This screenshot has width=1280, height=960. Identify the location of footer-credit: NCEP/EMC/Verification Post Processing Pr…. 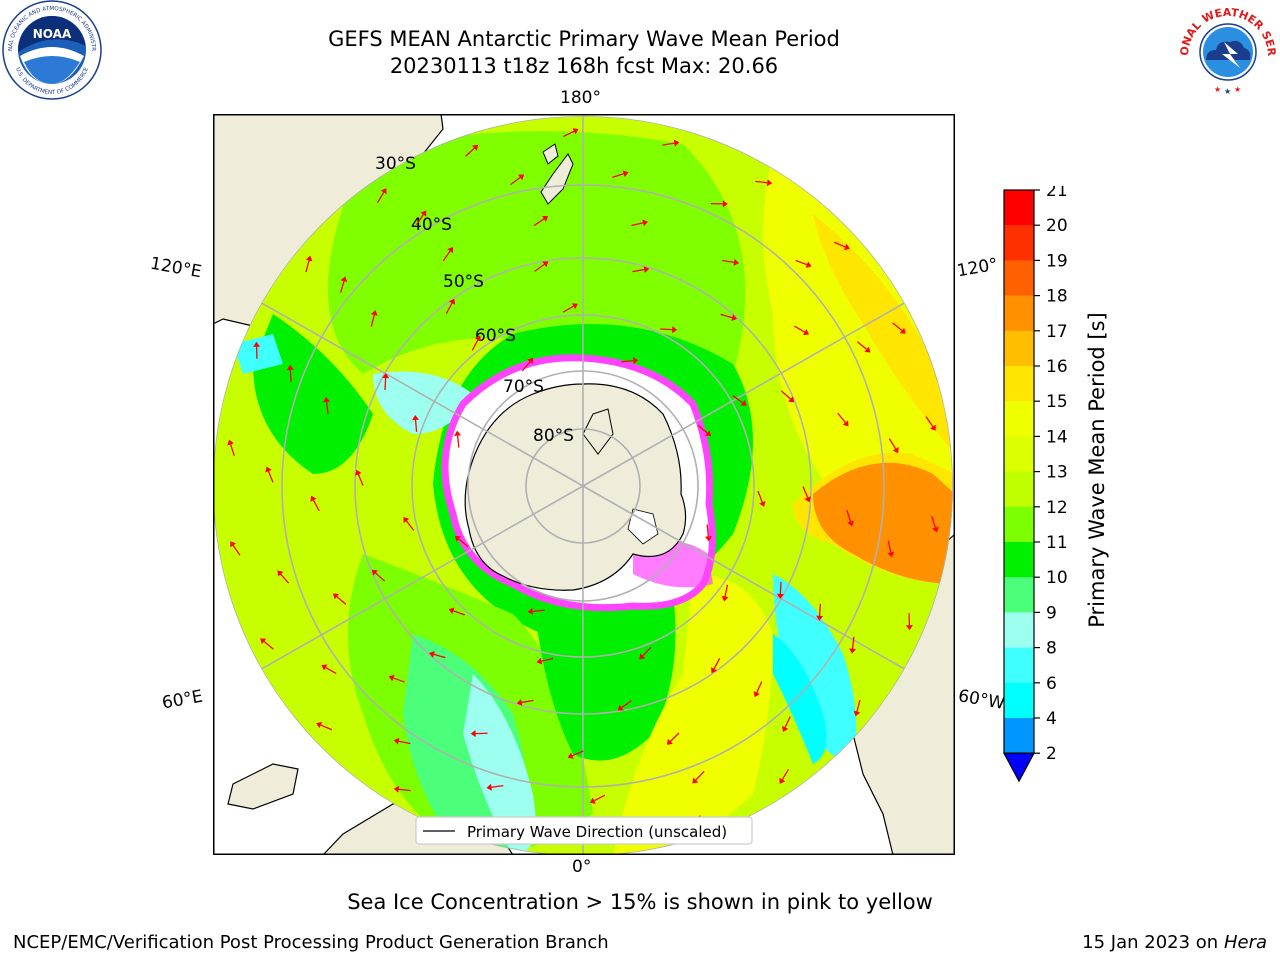
(311, 942).